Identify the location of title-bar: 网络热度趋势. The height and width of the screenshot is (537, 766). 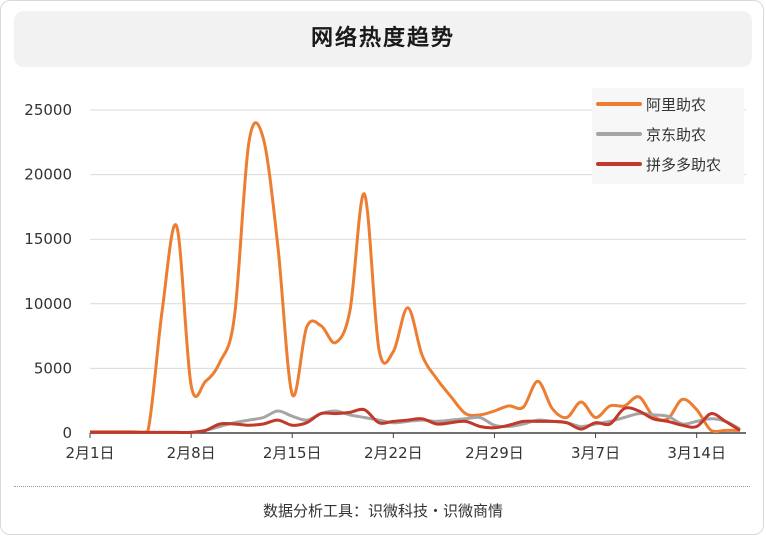
(383, 39).